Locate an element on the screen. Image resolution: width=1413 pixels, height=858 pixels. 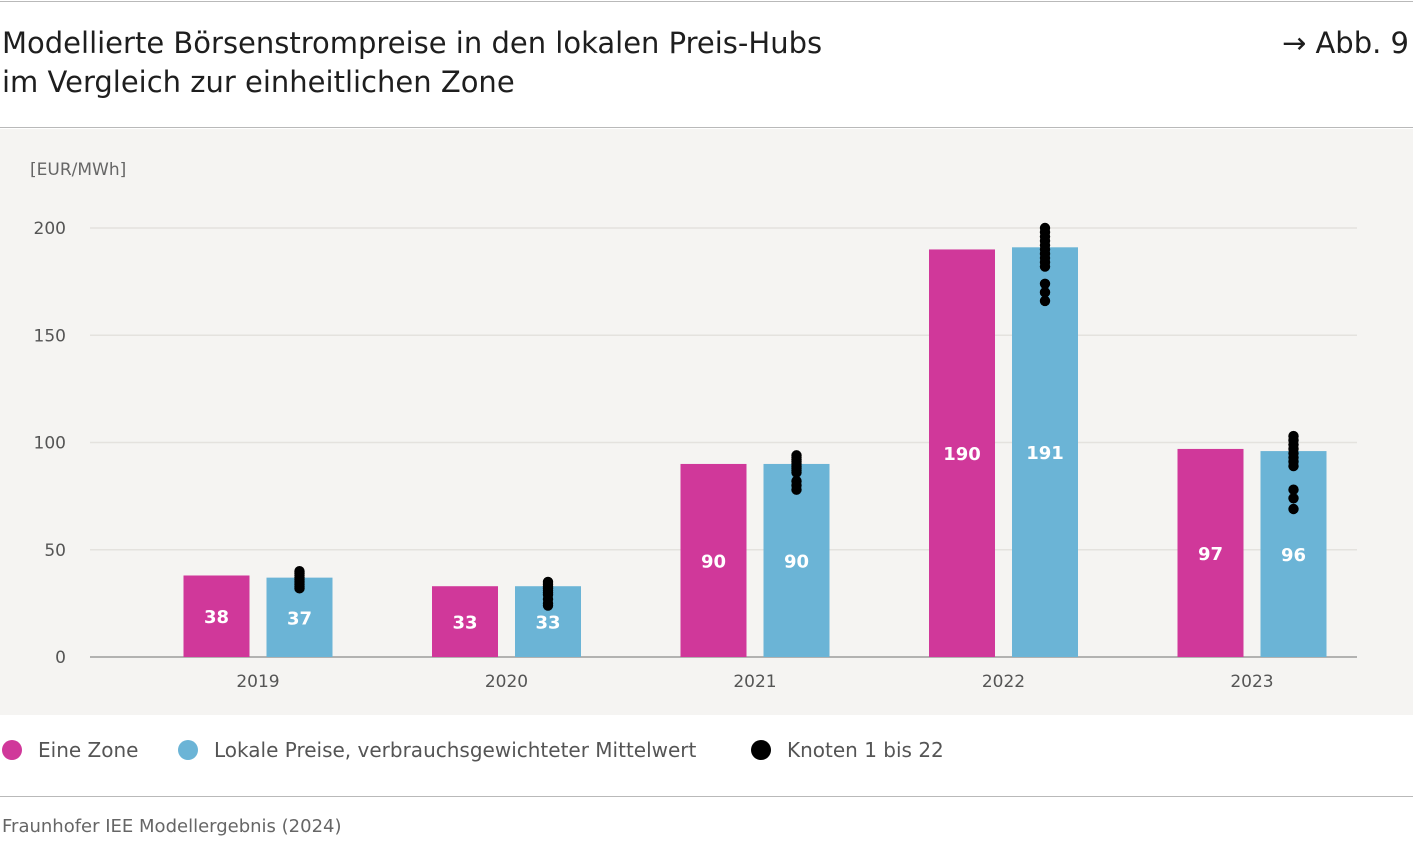
legend-swatch-knoten is located at coordinates (761, 750).